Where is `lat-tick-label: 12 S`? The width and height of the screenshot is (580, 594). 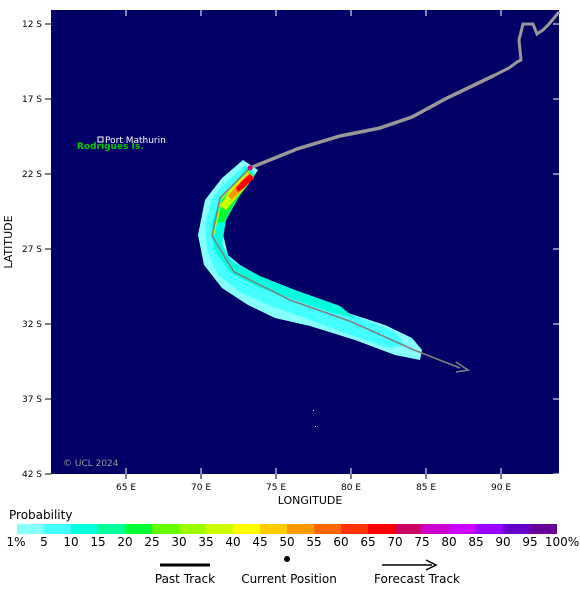
lat-tick-label: 12 S is located at coordinates (32, 25).